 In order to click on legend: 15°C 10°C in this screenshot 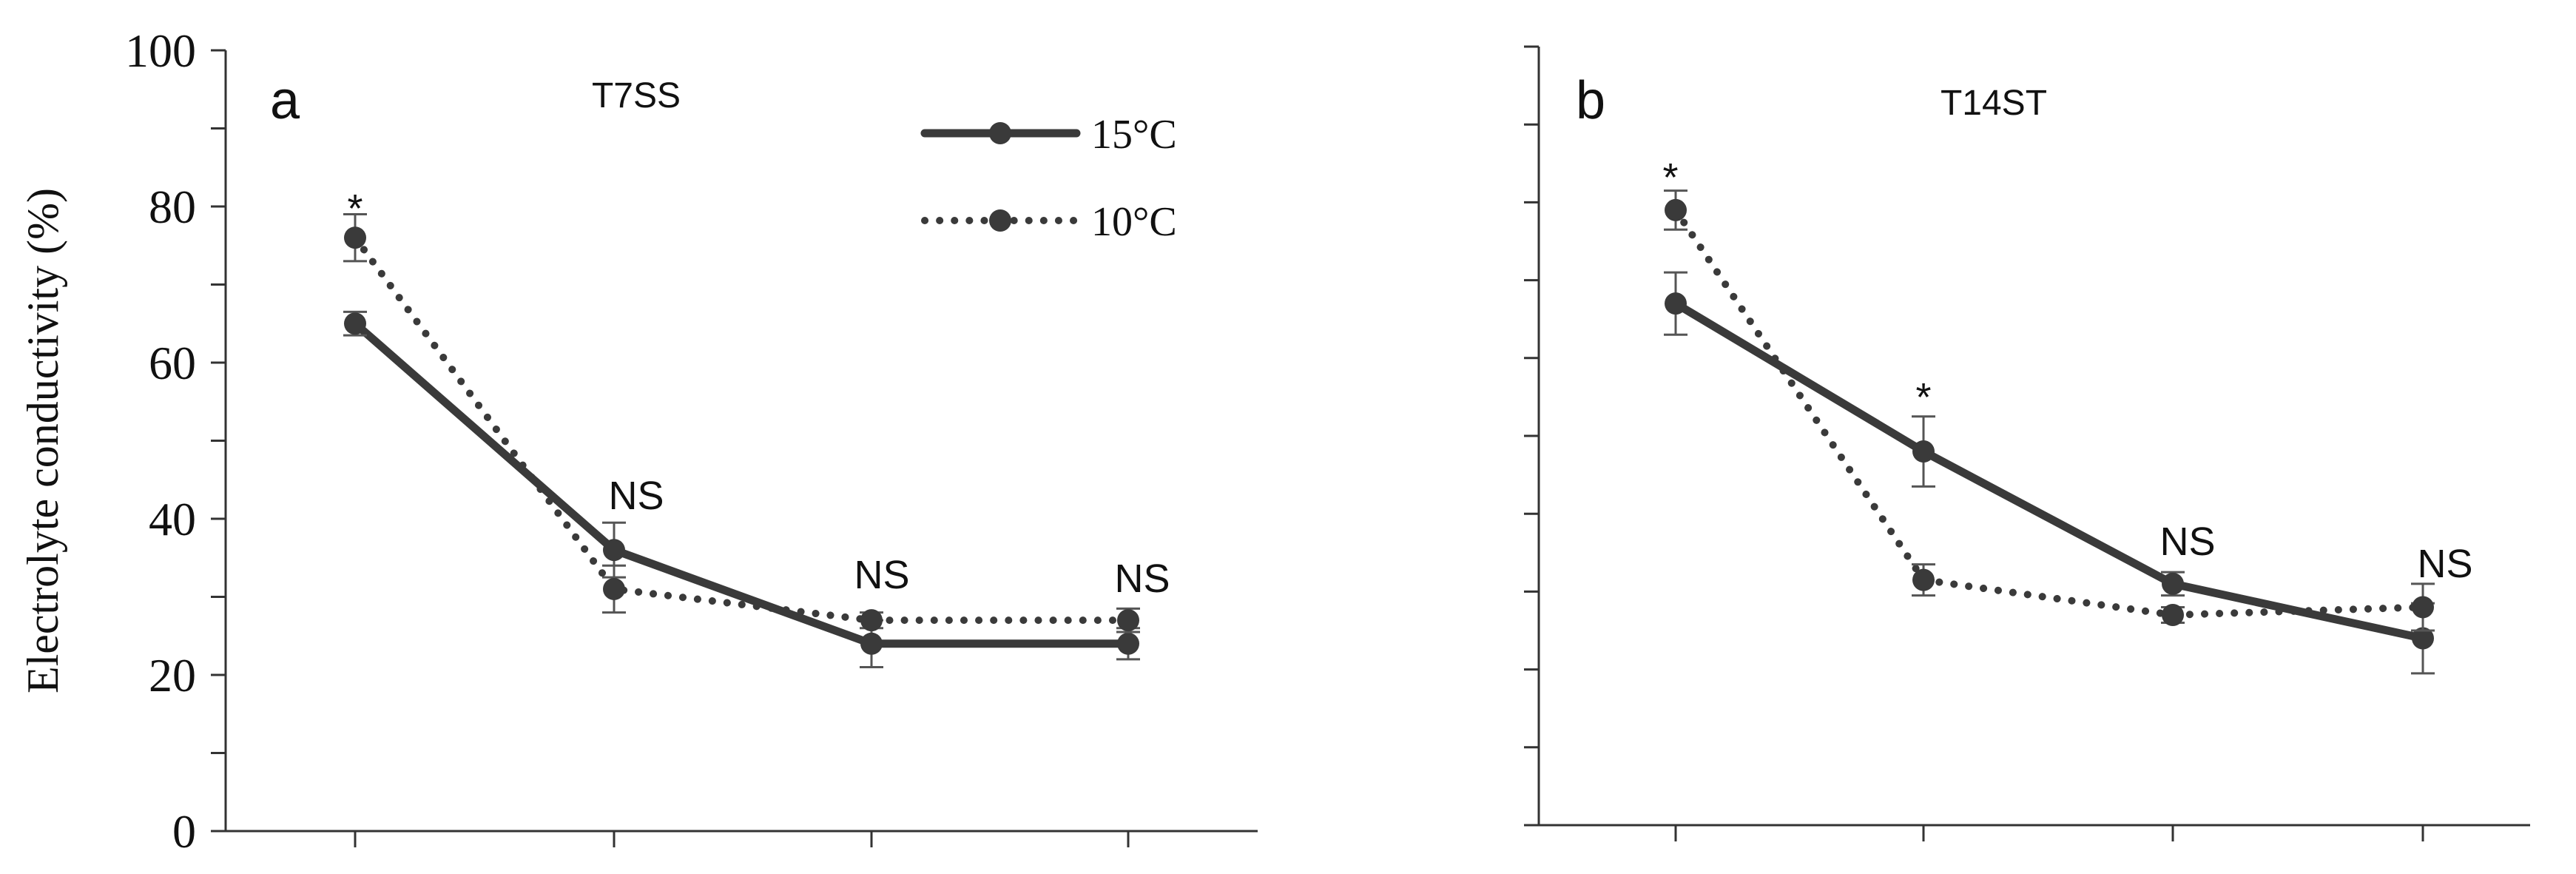, I will do `click(1048, 178)`.